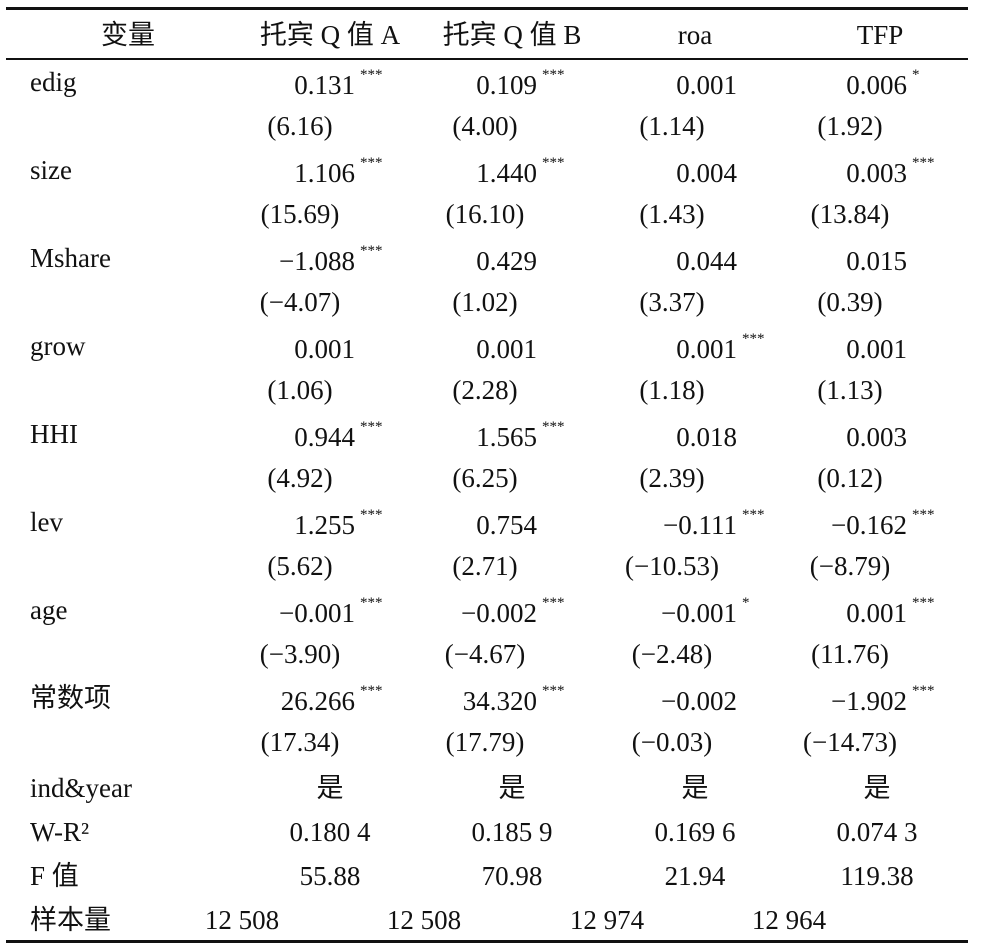 The width and height of the screenshot is (984, 952). Describe the element at coordinates (70, 920) in the screenshot. I see `row-label: 样本量` at that location.